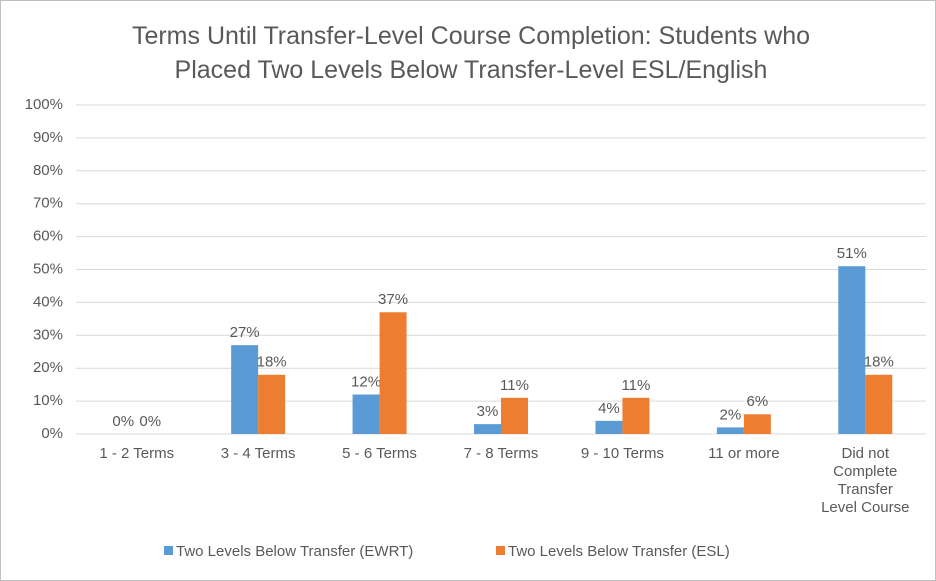  What do you see at coordinates (44, 104) in the screenshot?
I see `y-tick-label: 100%` at bounding box center [44, 104].